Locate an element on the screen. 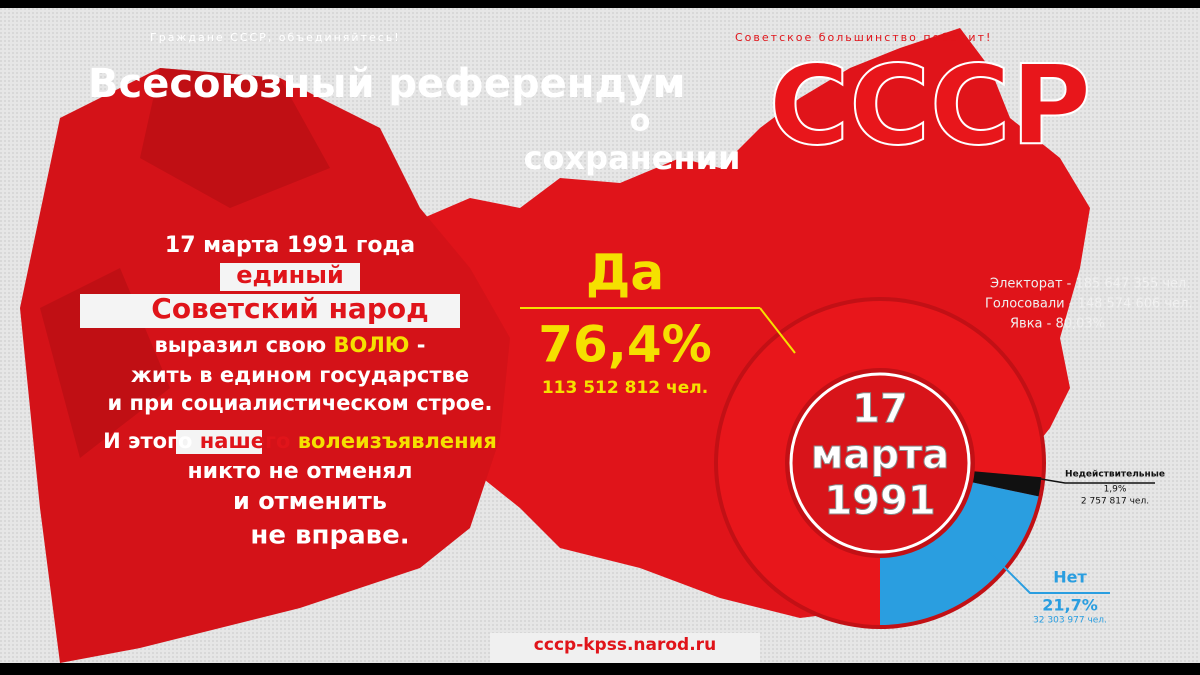 The image size is (1200, 675). center-label: марта is located at coordinates (880, 455).